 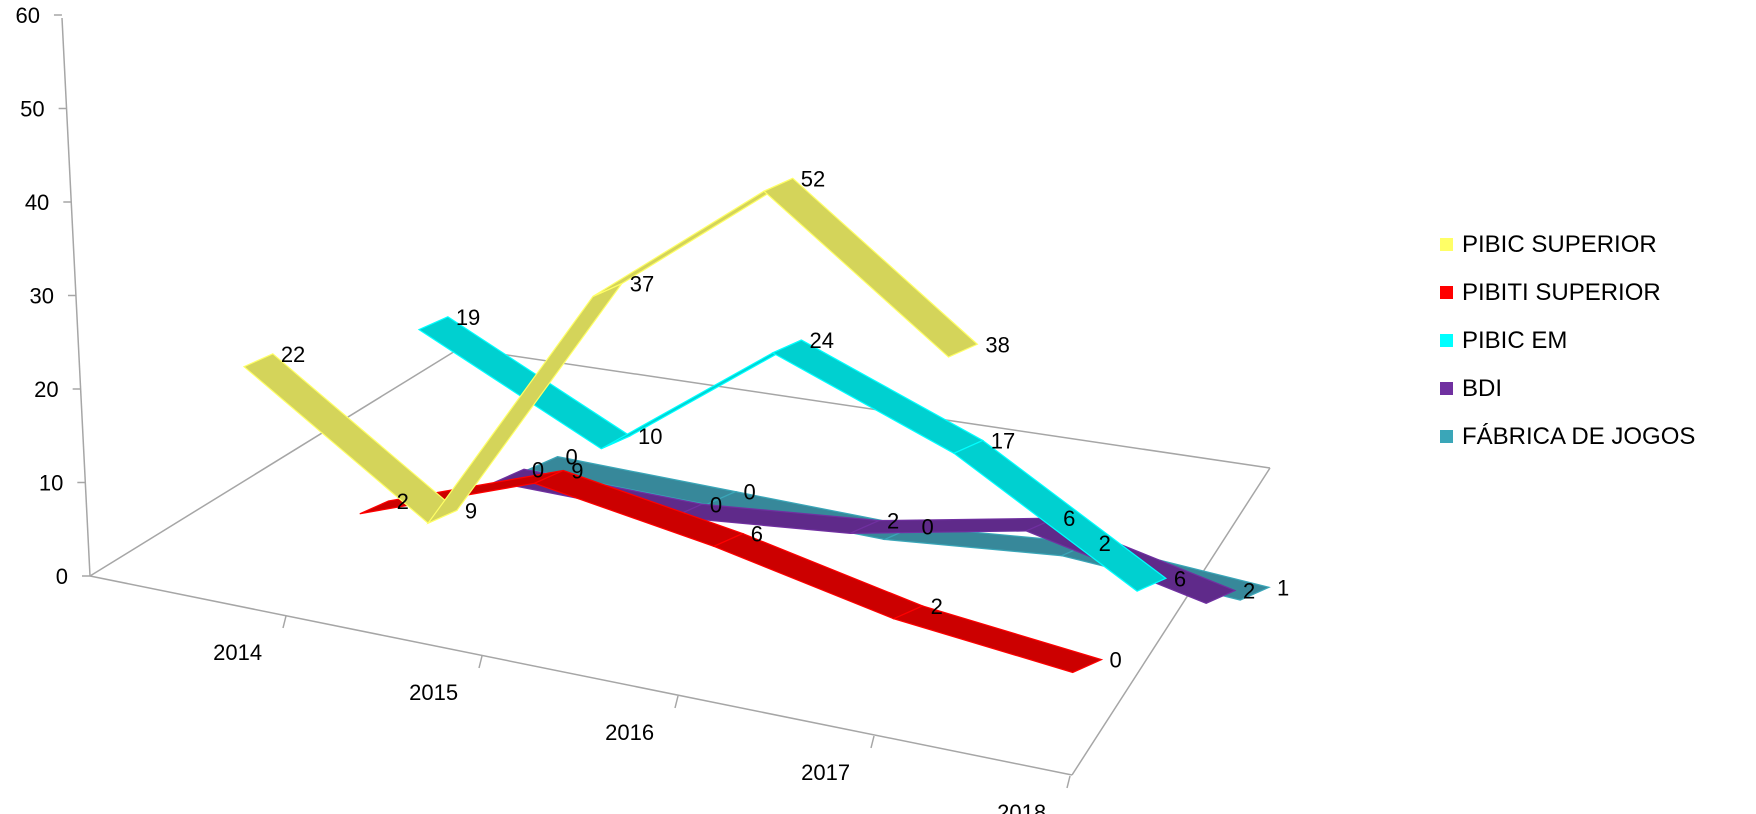 I want to click on legend-item: PIBITI SUPERIOR, so click(x=1550, y=292).